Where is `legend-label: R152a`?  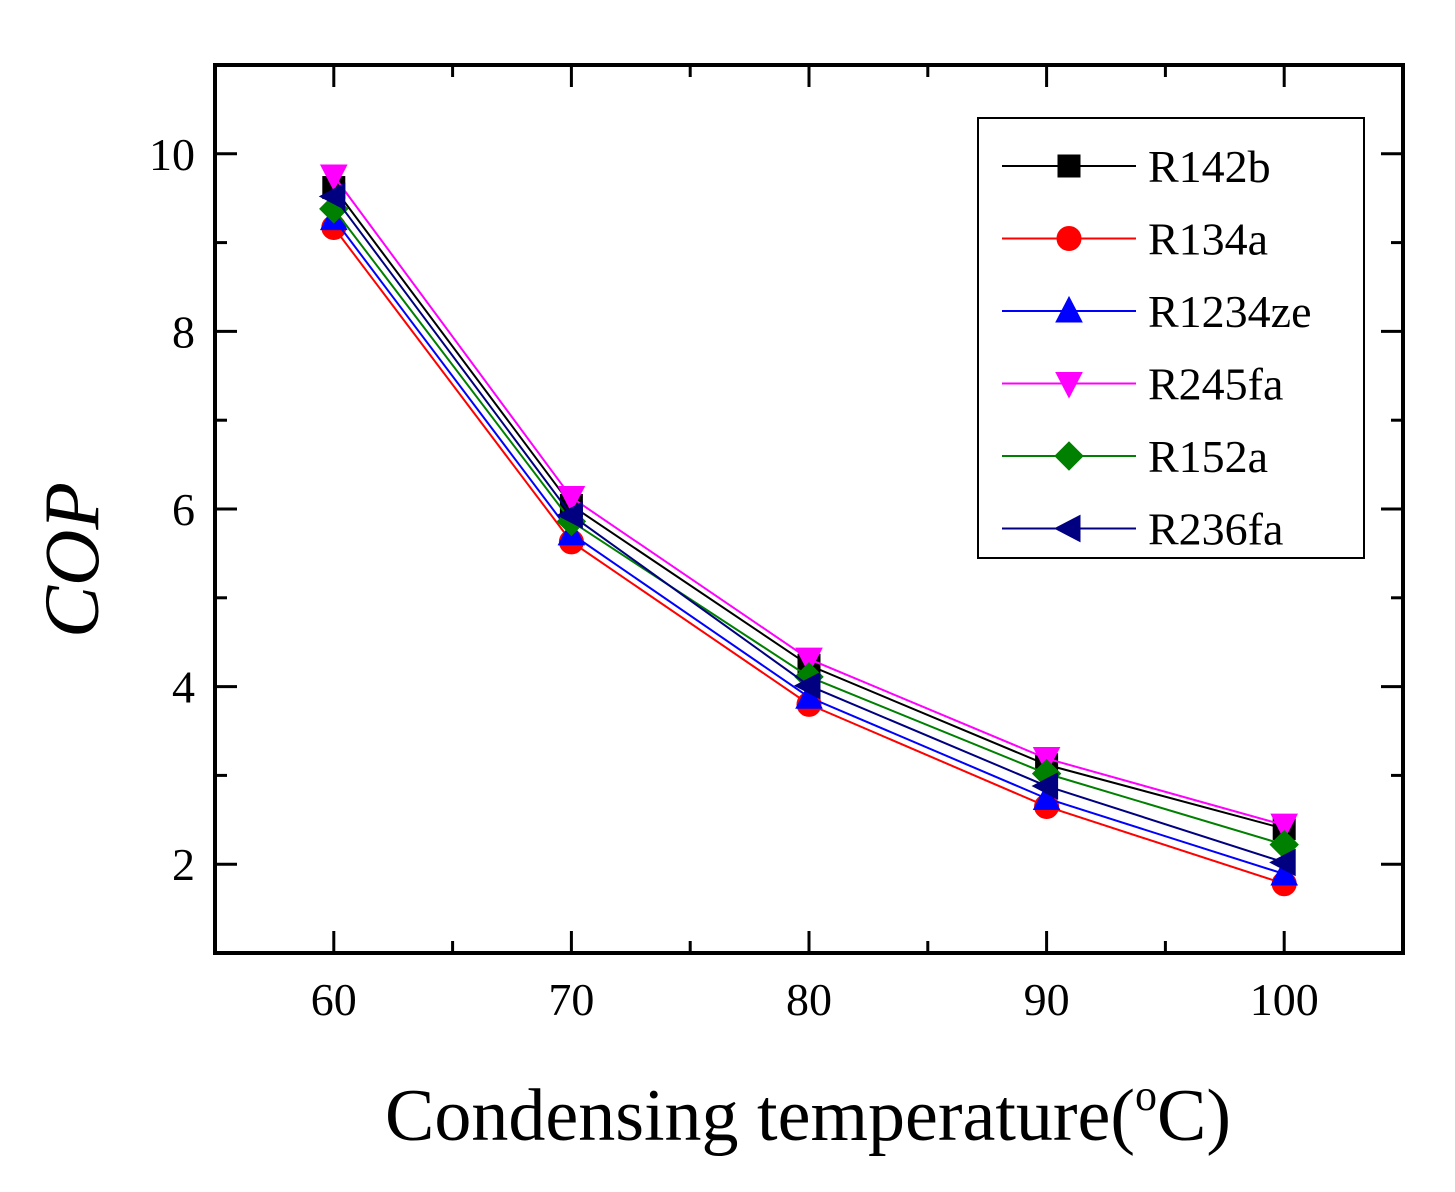 legend-label: R152a is located at coordinates (1208, 456).